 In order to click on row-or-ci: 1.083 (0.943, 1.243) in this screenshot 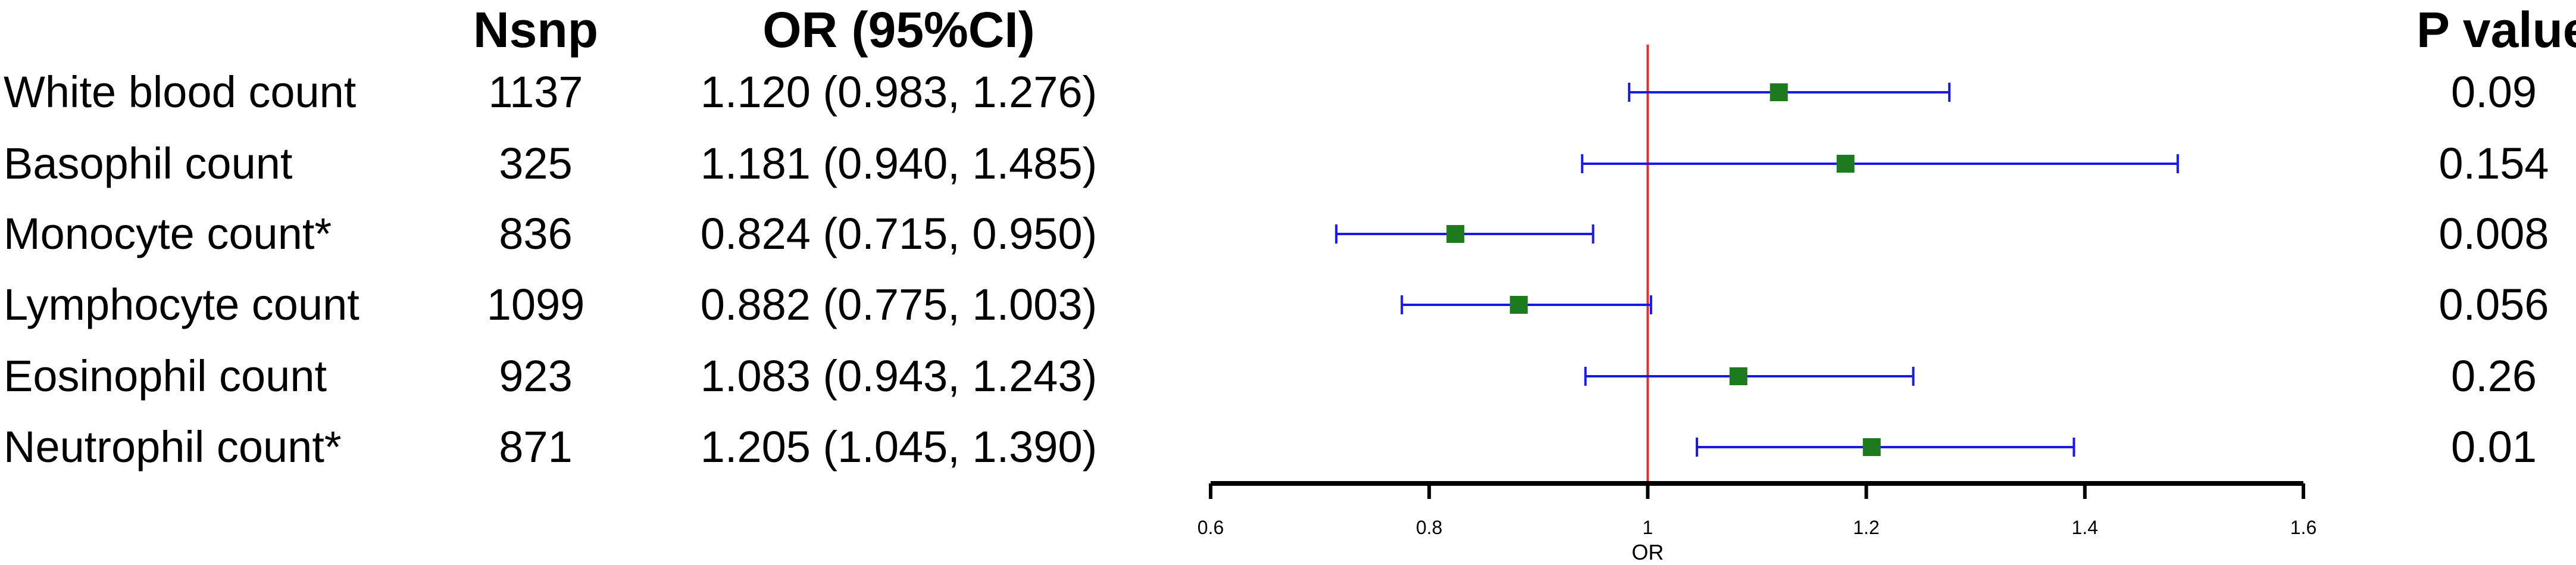, I will do `click(899, 376)`.